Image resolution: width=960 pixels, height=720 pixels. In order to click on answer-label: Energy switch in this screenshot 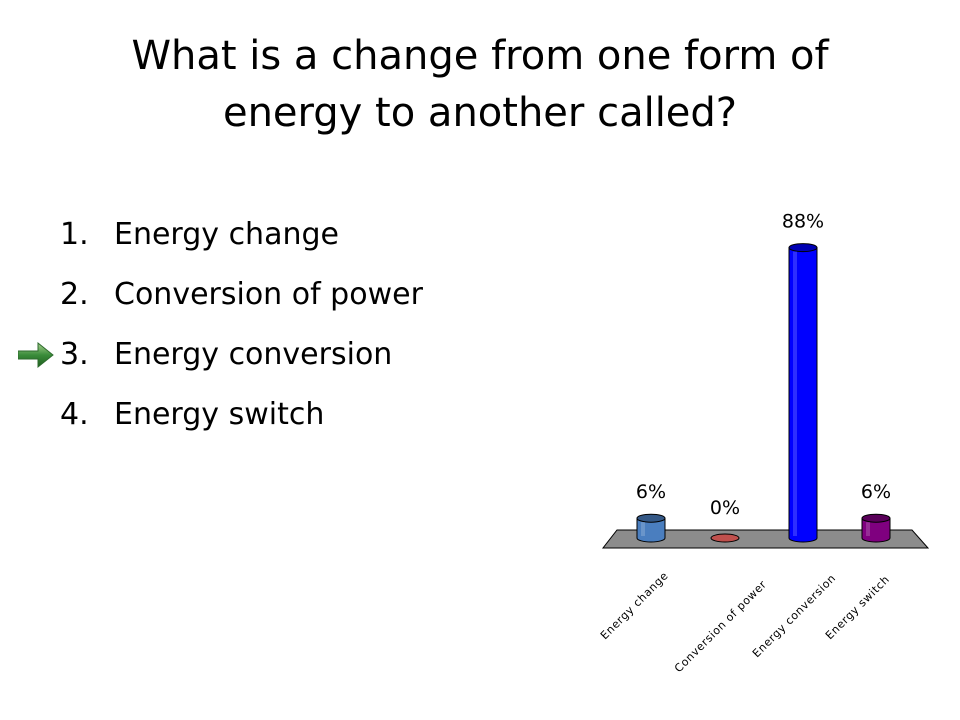, I will do `click(219, 414)`.